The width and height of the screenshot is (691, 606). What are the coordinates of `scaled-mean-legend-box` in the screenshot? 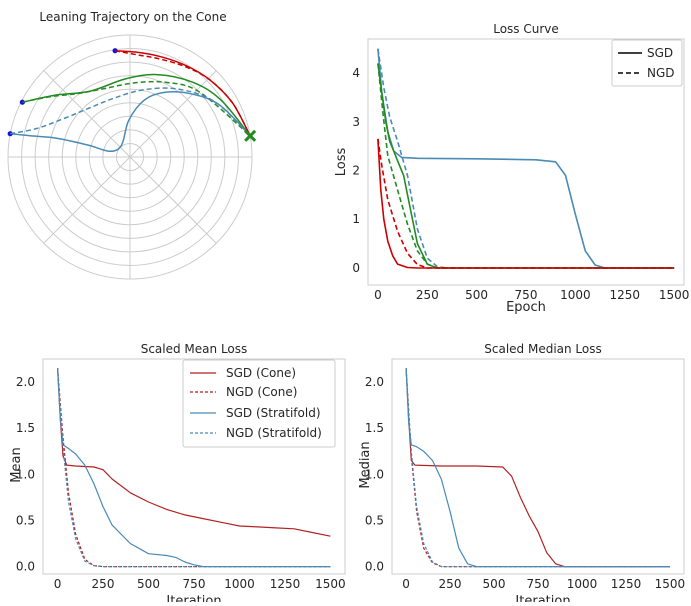 It's located at (259, 403).